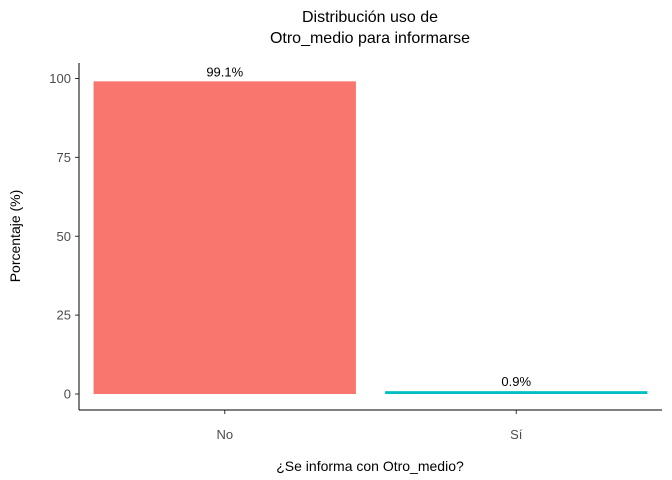 The image size is (672, 480). Describe the element at coordinates (370, 466) in the screenshot. I see `x-axis-title: ¿Se informa con Otro_medio?` at that location.